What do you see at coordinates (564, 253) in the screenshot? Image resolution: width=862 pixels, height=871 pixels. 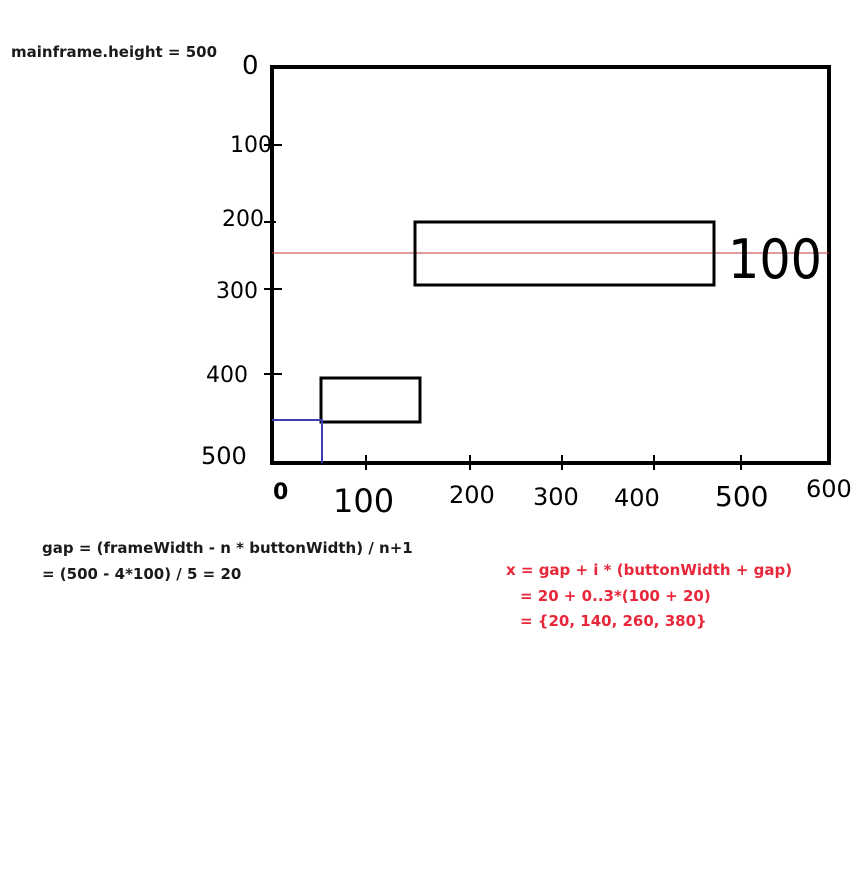 I see `large-button-box` at bounding box center [564, 253].